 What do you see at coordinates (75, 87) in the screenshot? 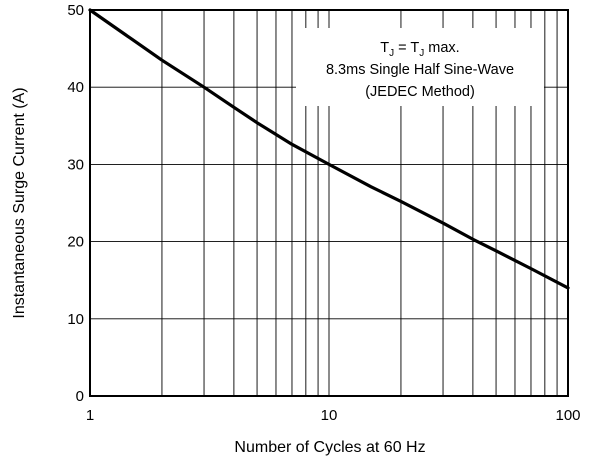
I see `y-tick-label: 40` at bounding box center [75, 87].